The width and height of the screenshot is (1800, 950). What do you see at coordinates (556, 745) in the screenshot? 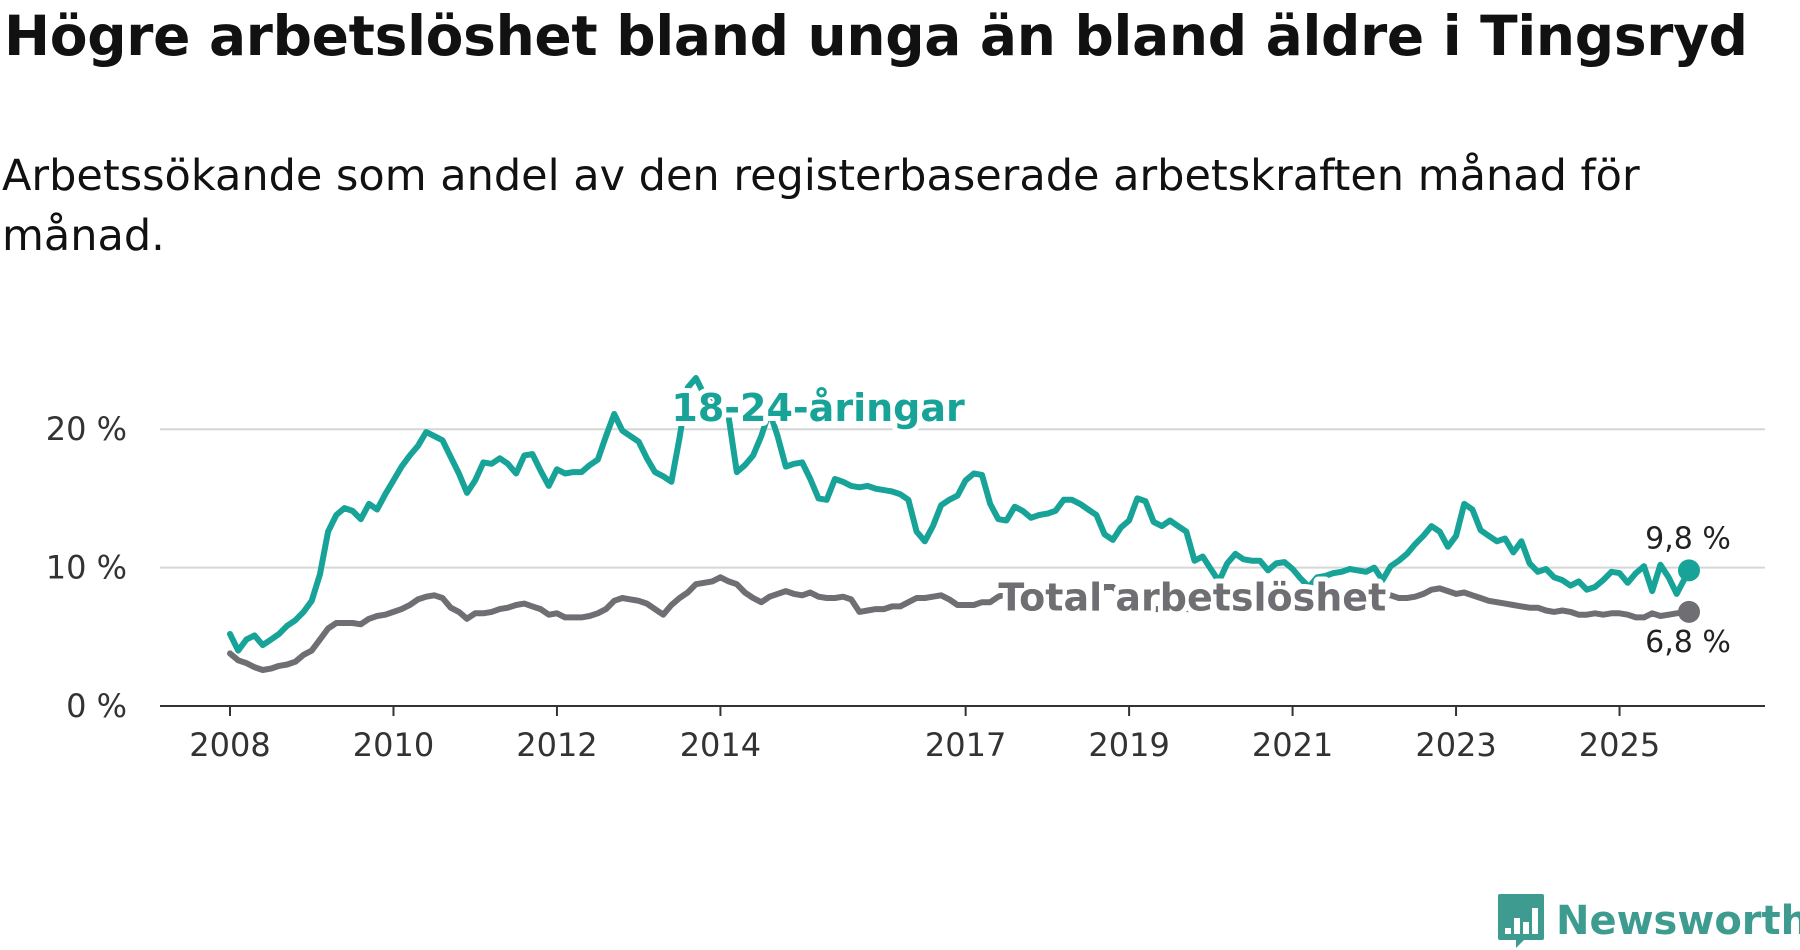
I see `x-tick-label: 2012` at bounding box center [556, 745].